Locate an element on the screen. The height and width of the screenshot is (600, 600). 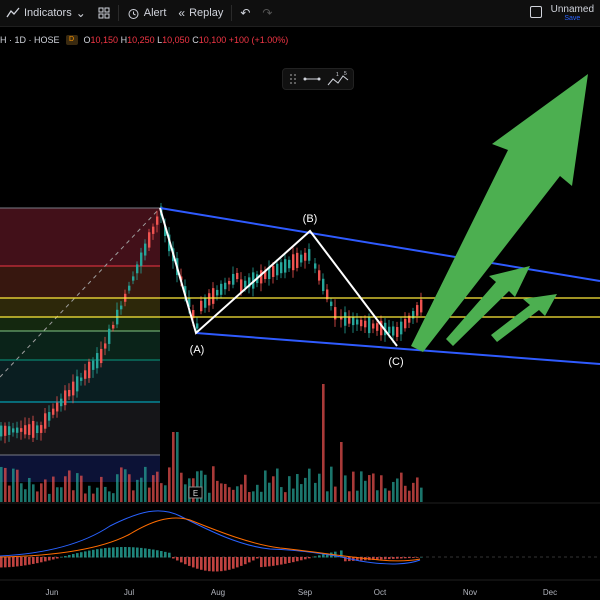
time-axis-label: Nov is located at coordinates (470, 592).